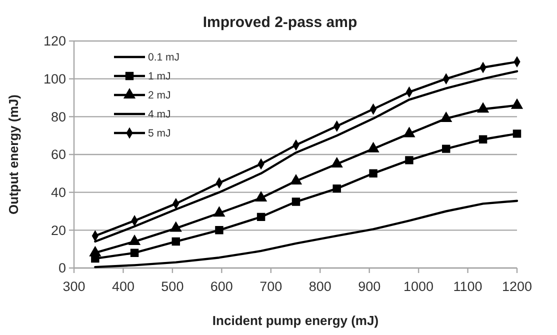 The width and height of the screenshot is (557, 335). Describe the element at coordinates (54, 79) in the screenshot. I see `y-tick-label: 100` at that location.